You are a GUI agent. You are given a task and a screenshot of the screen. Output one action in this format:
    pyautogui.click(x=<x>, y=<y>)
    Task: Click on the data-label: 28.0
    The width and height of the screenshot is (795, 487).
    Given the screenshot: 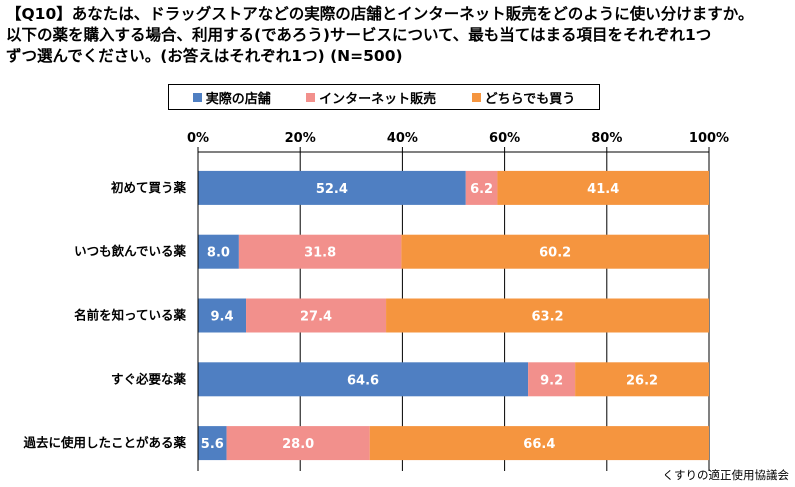 What is the action you would take?
    pyautogui.click(x=298, y=444)
    